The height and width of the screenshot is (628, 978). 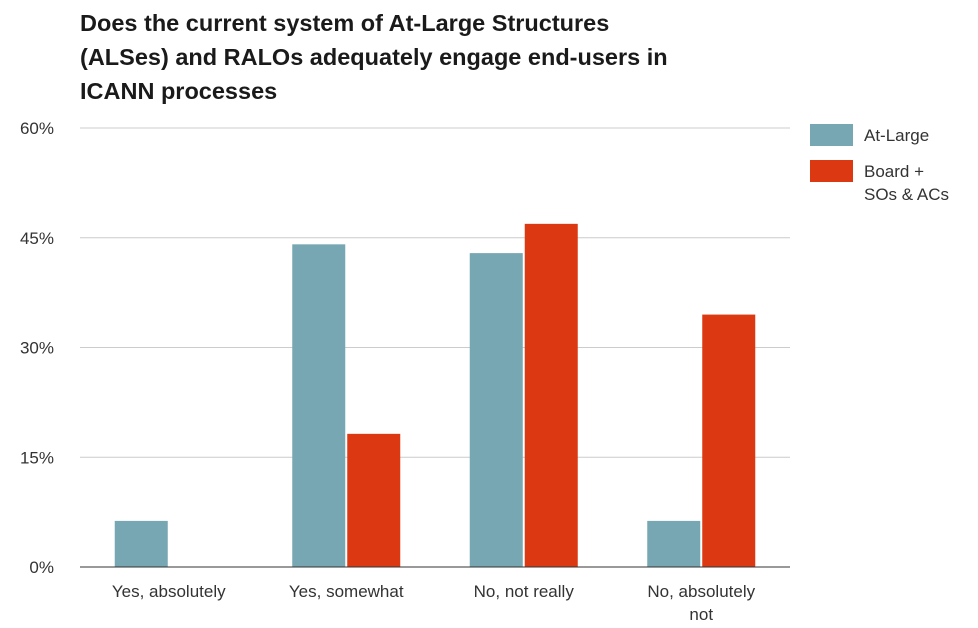 I want to click on x-tick-label: No, absolutely, so click(x=701, y=591).